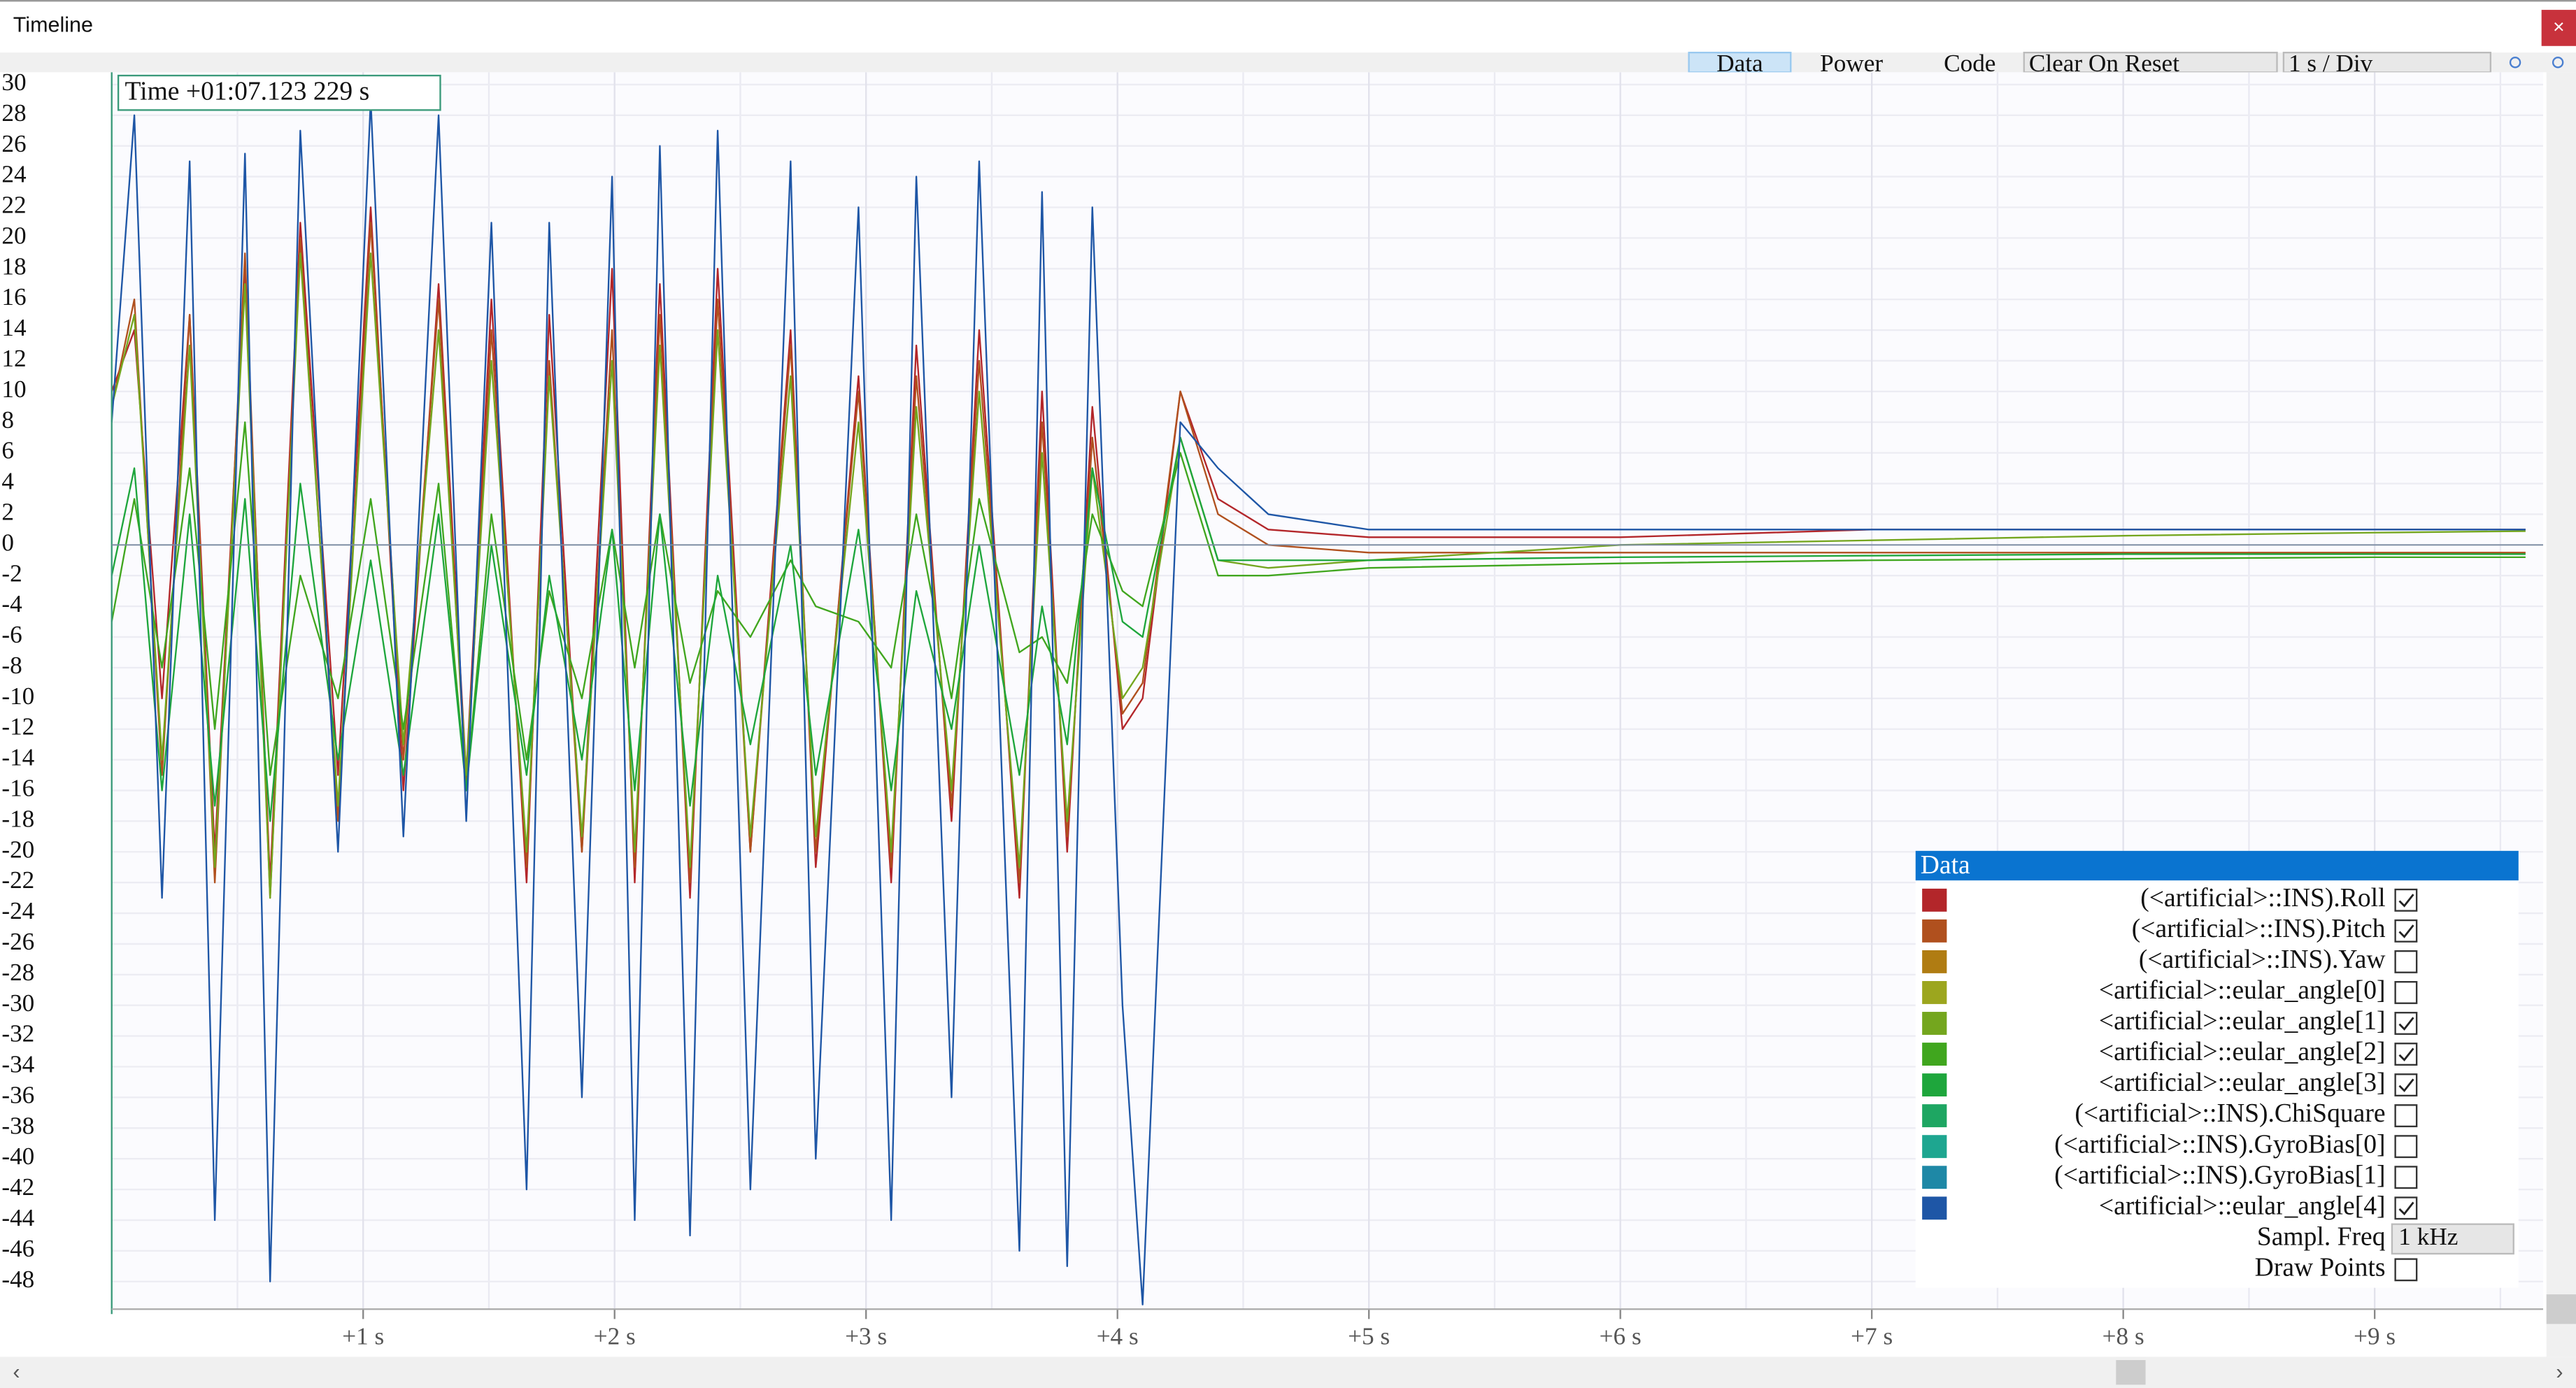 The image size is (2576, 1388). Describe the element at coordinates (7, 420) in the screenshot. I see `y-tick-label: 8` at that location.